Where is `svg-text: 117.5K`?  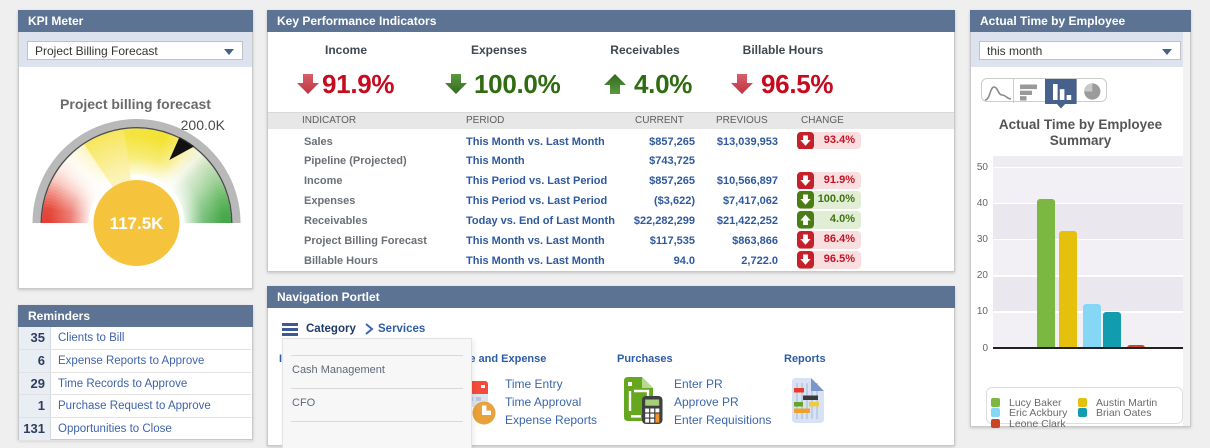 svg-text: 117.5K is located at coordinates (137, 223).